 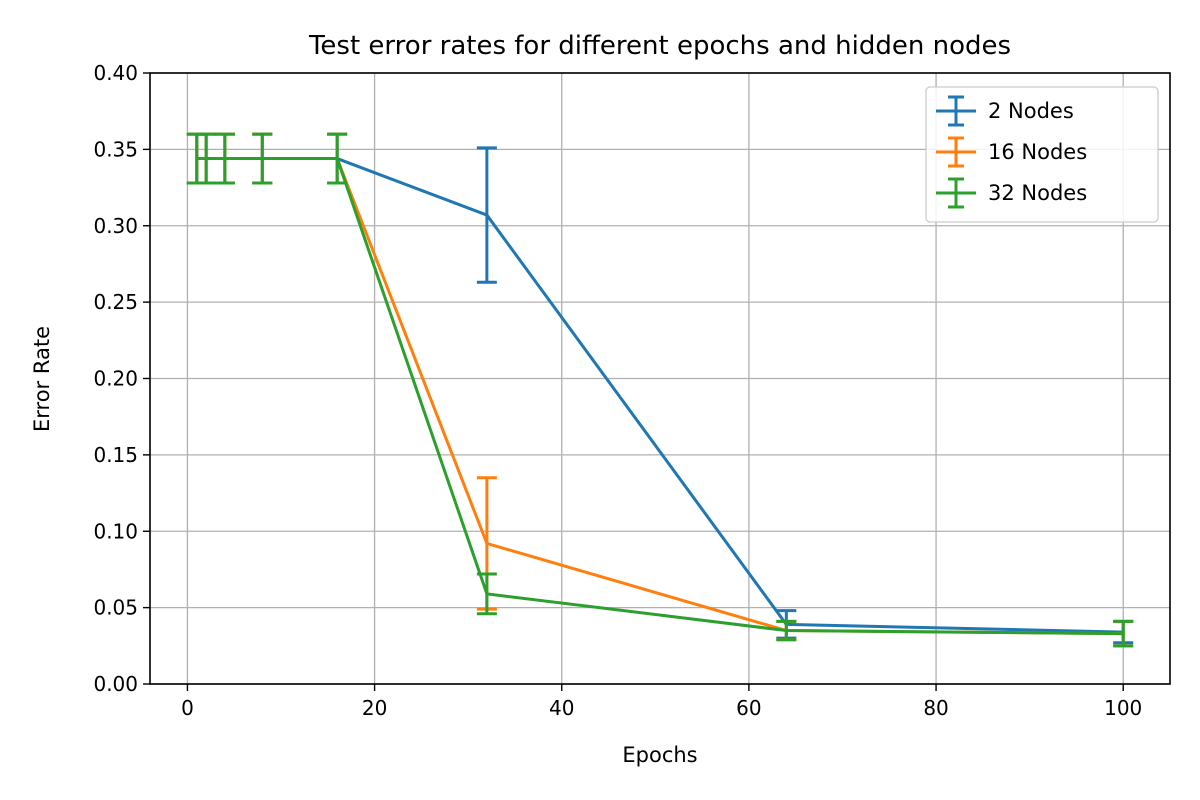 What do you see at coordinates (115, 684) in the screenshot?
I see `y-tick-label: 0.00` at bounding box center [115, 684].